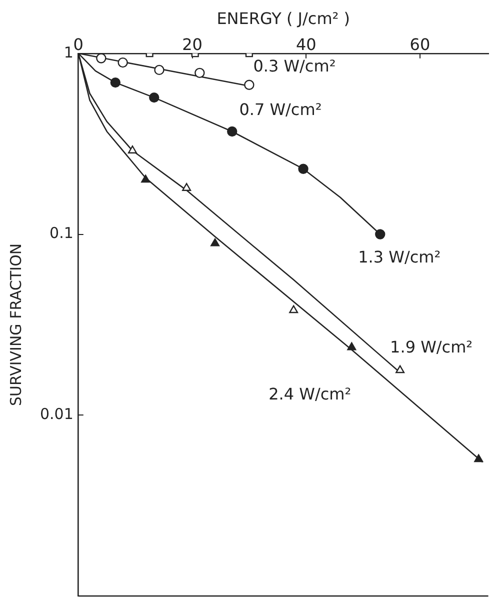 This screenshot has height=615, width=494. What do you see at coordinates (283, 18) in the screenshot?
I see `x-axis-title: ENERGY ( J/cm² )` at bounding box center [283, 18].